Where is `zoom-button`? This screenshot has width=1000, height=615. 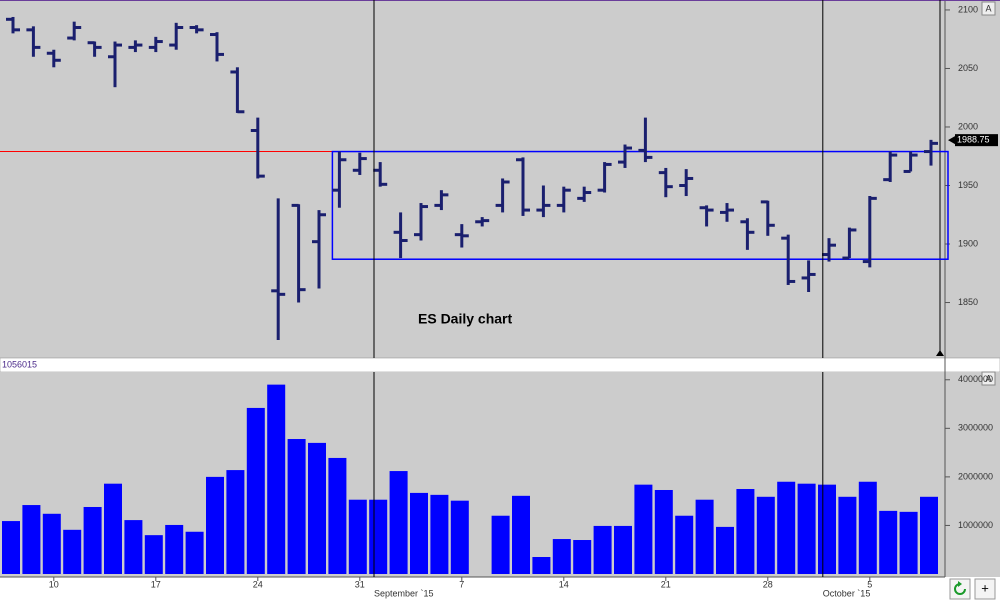 zoom-button is located at coordinates (985, 589).